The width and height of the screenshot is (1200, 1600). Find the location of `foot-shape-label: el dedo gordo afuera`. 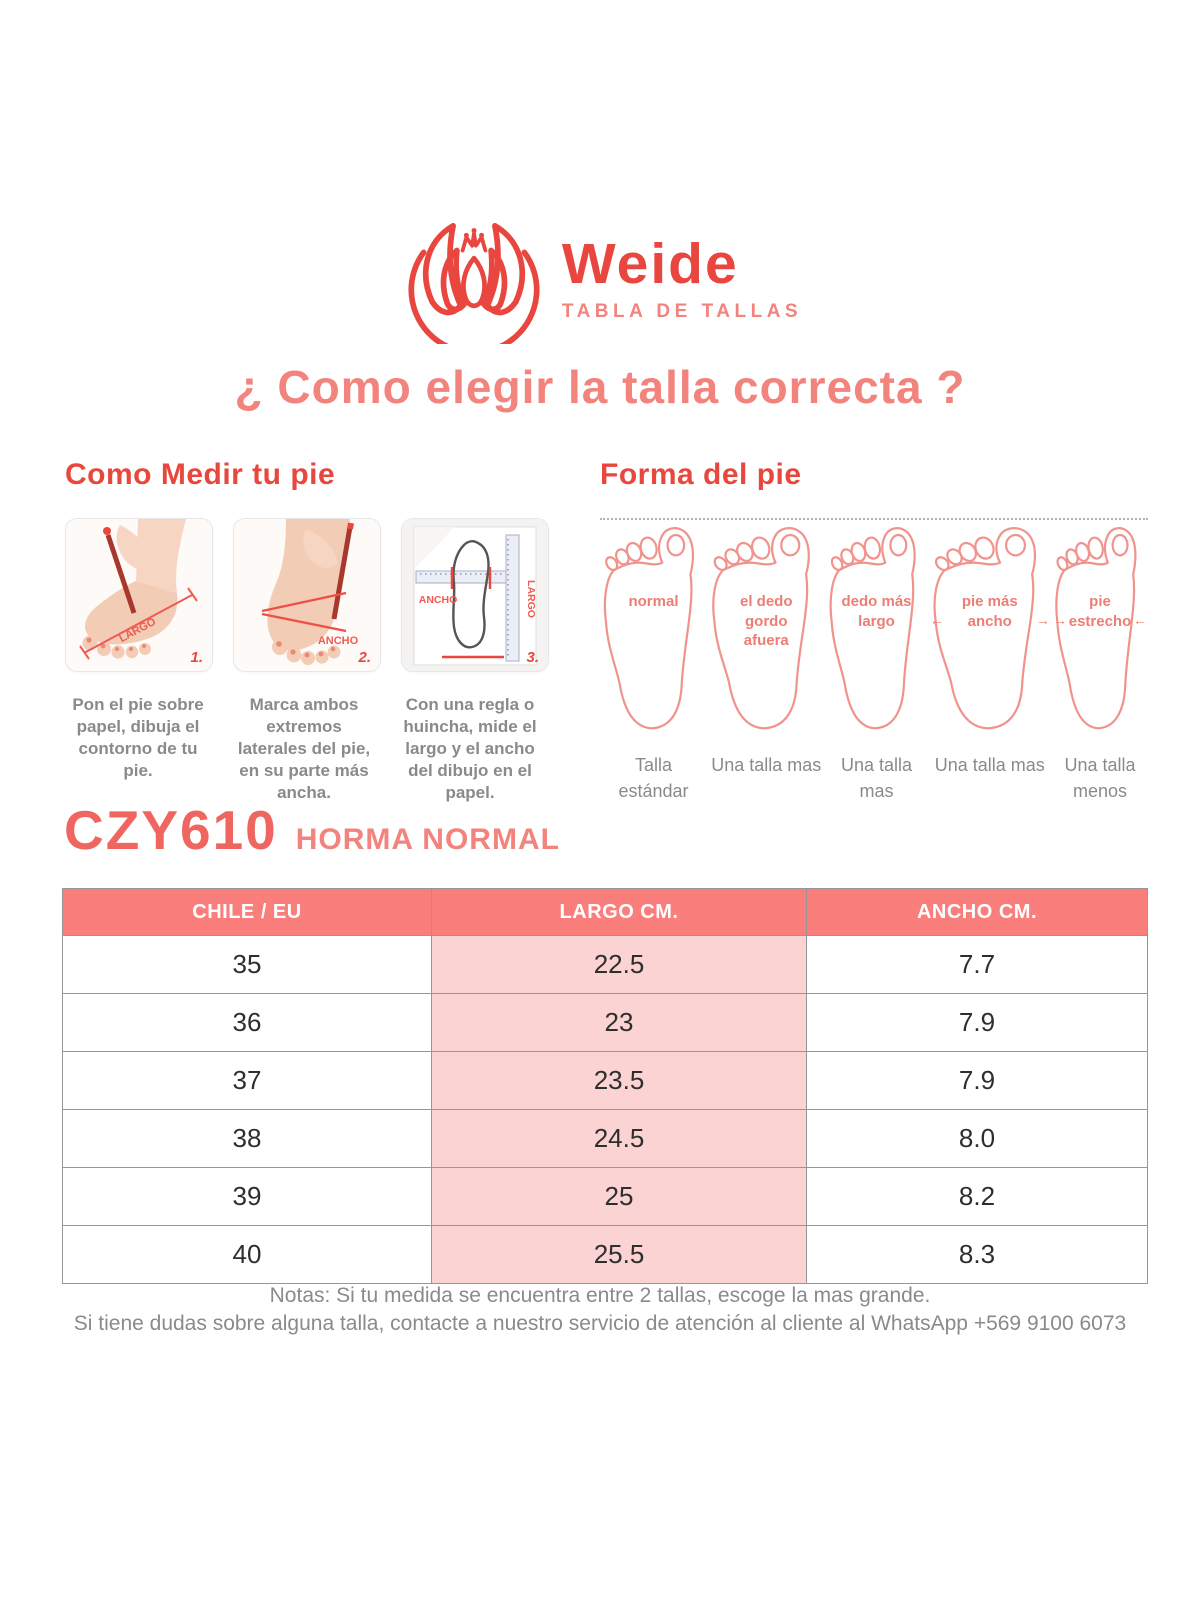

foot-shape-label: el dedo gordo afuera is located at coordinates (766, 621).